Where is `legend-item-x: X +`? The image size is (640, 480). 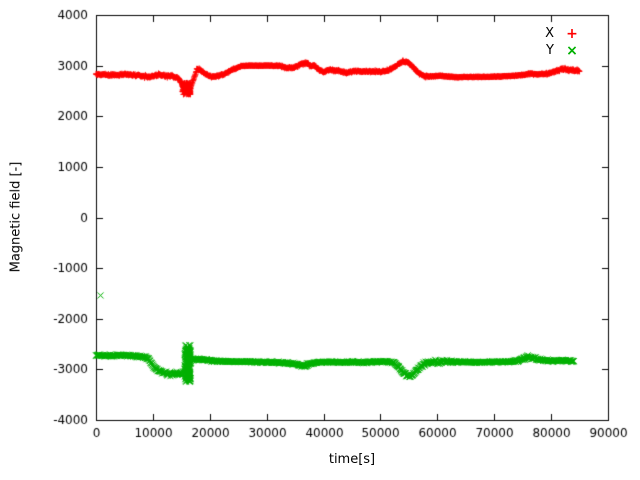
legend-item-x: X + is located at coordinates (567, 33).